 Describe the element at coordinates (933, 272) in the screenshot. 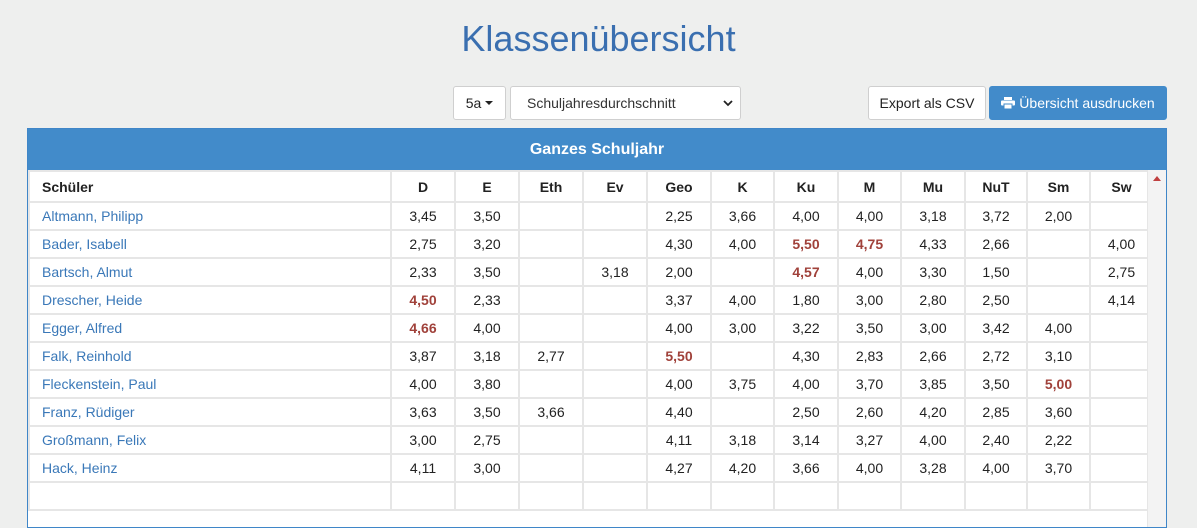

I see `grade-cell: 3,30` at that location.